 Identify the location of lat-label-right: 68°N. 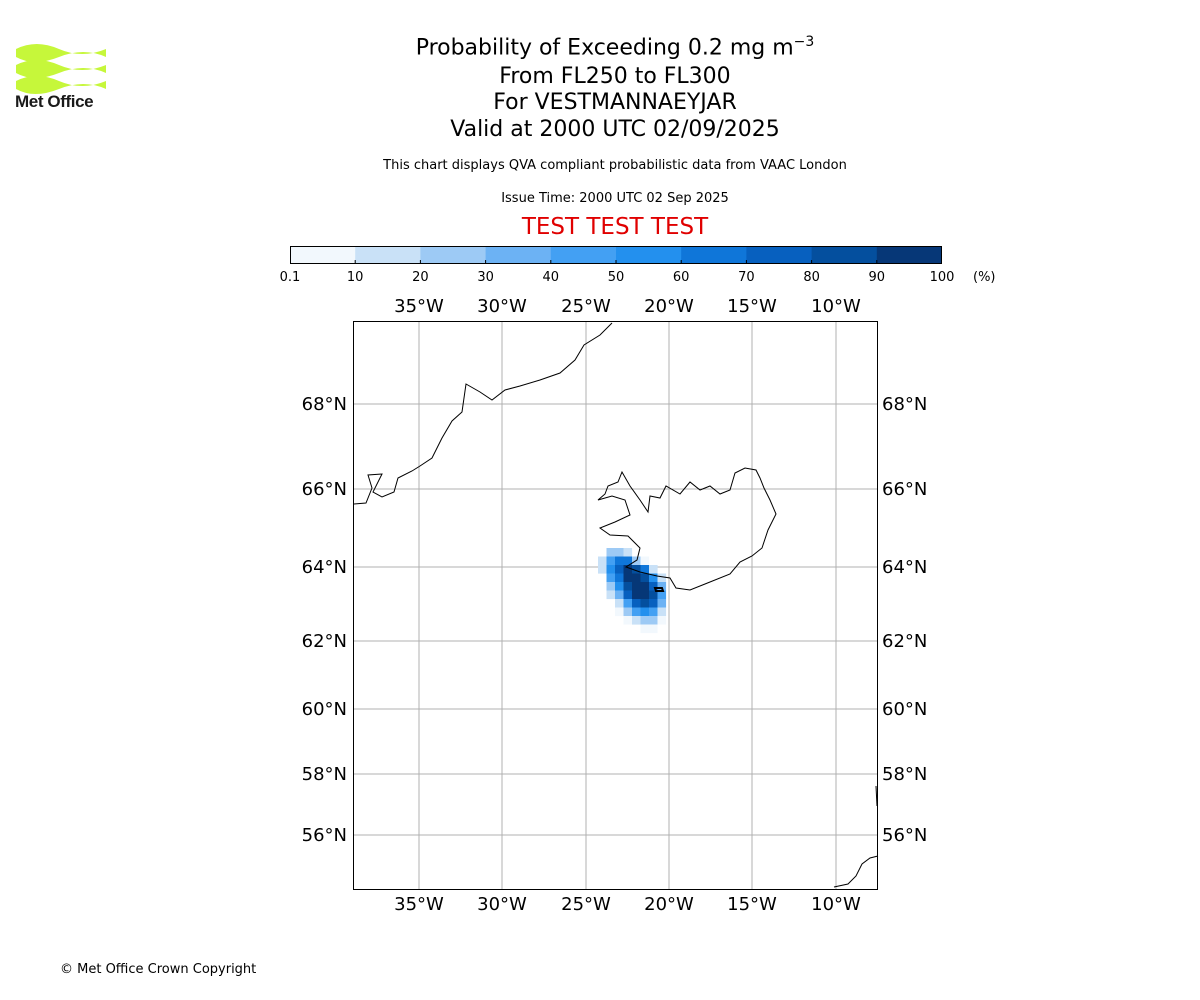
(904, 404).